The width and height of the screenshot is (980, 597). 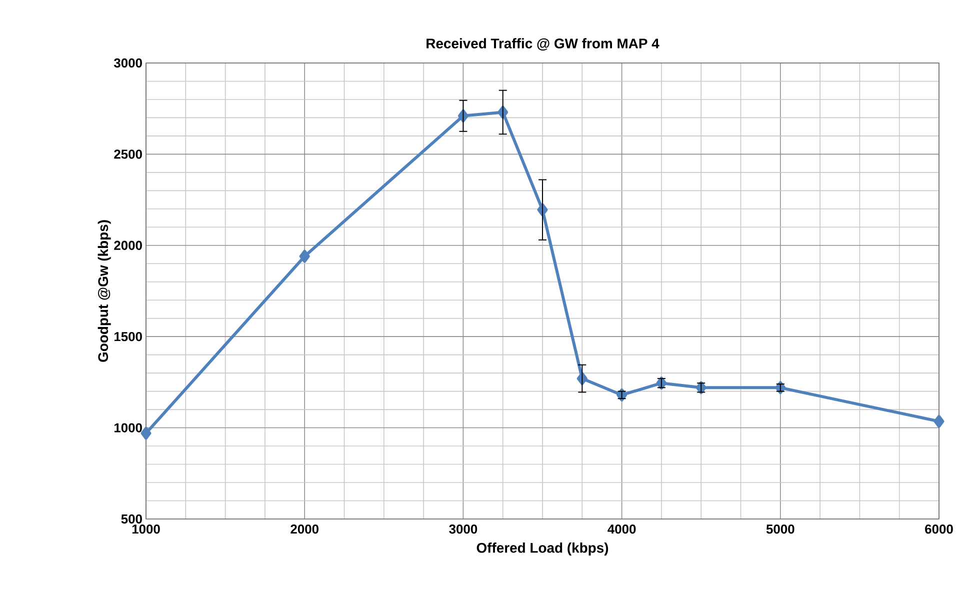 What do you see at coordinates (463, 529) in the screenshot?
I see `x-tick-label: 3000` at bounding box center [463, 529].